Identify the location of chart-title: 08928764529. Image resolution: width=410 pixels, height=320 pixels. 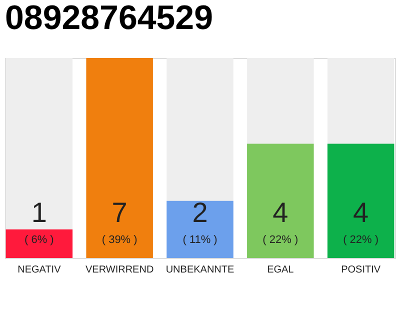
(109, 18).